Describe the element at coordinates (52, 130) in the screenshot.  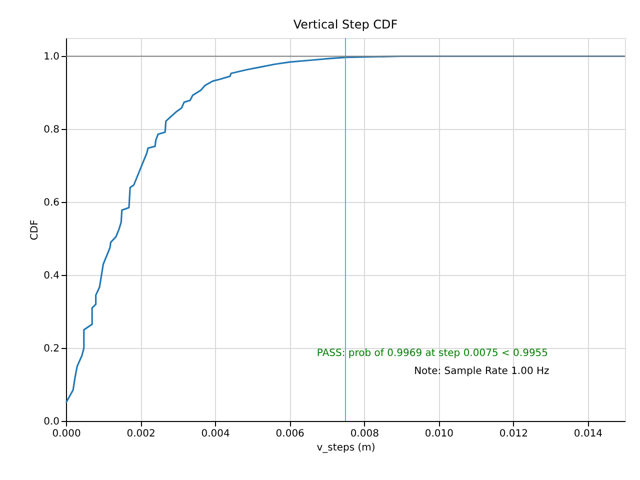
I see `y-tick-label: 0.8` at that location.